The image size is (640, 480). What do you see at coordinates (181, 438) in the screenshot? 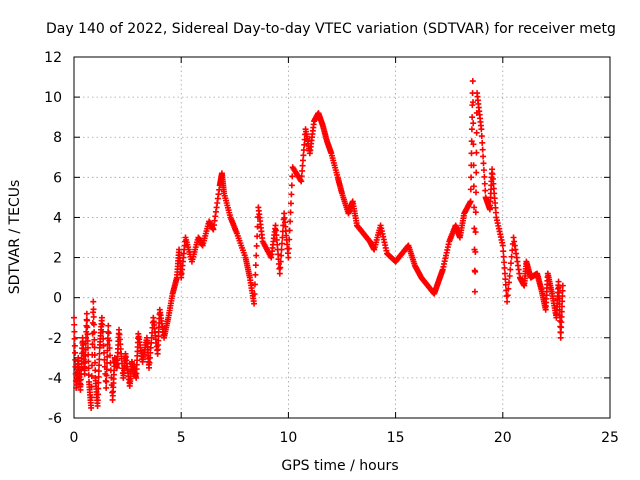
I see `x-tick-label: 5` at bounding box center [181, 438].